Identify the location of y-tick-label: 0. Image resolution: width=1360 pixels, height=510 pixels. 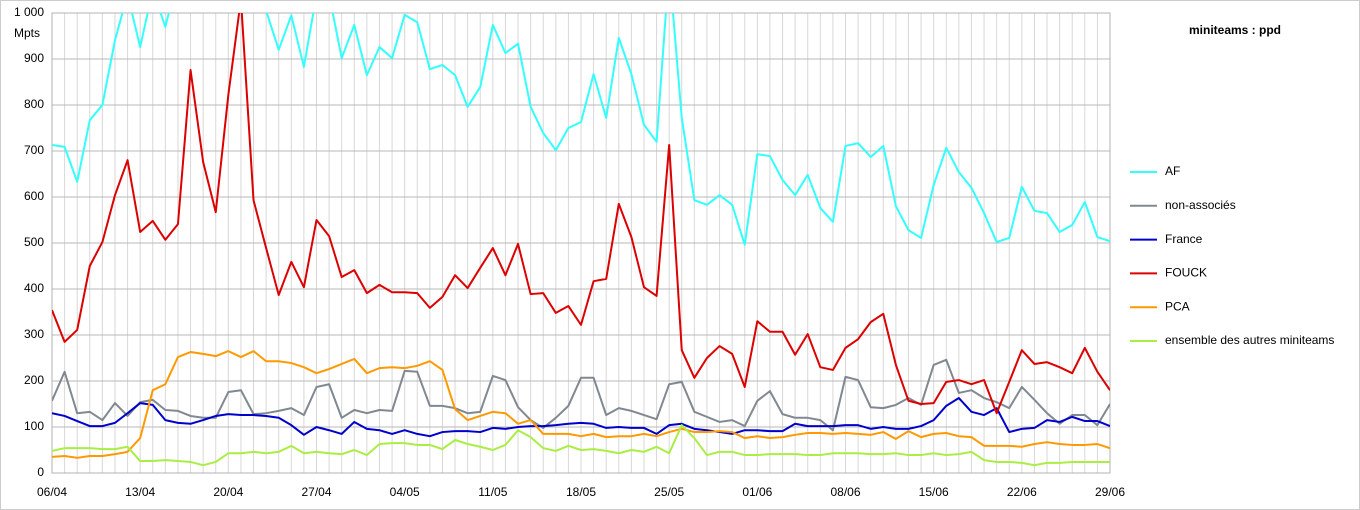
(40, 472).